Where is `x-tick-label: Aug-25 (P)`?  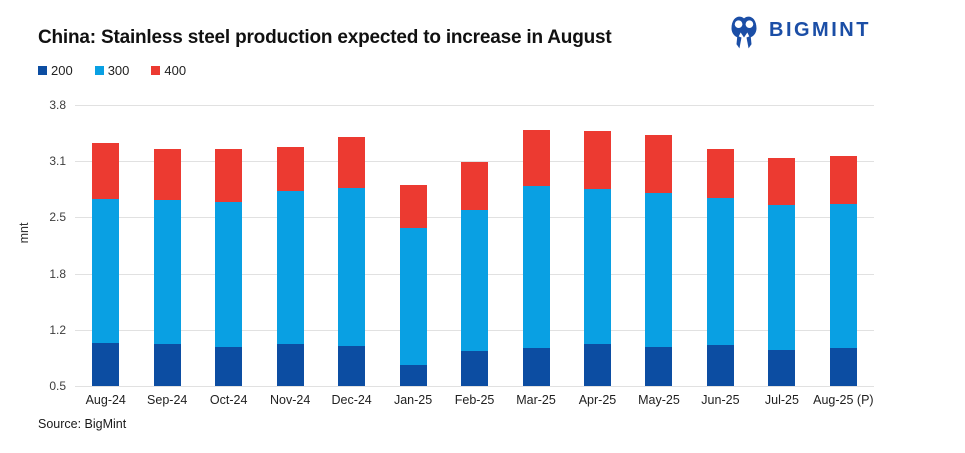 x-tick-label: Aug-25 (P) is located at coordinates (843, 400).